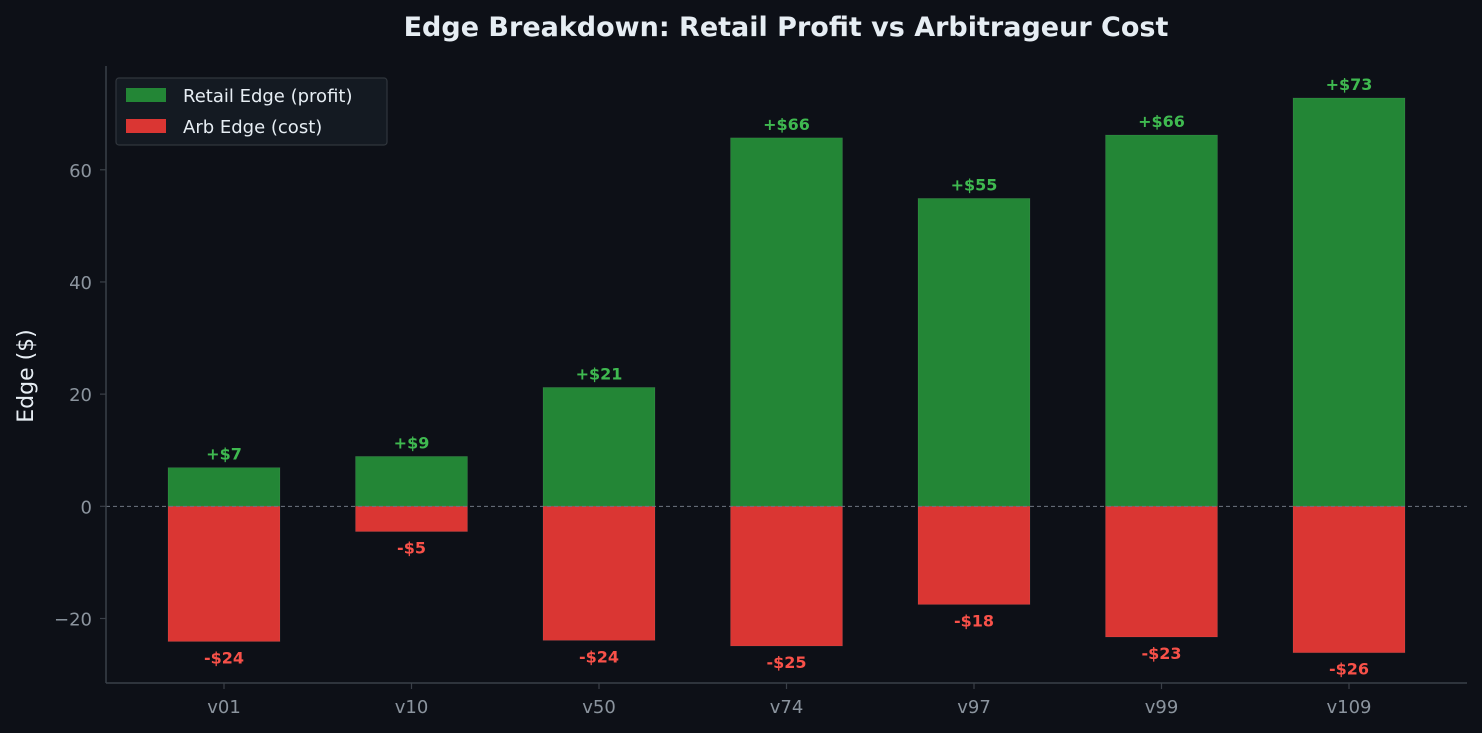 The width and height of the screenshot is (1482, 733). What do you see at coordinates (1161, 121) in the screenshot?
I see `retail-edge-label-v99: +$66` at bounding box center [1161, 121].